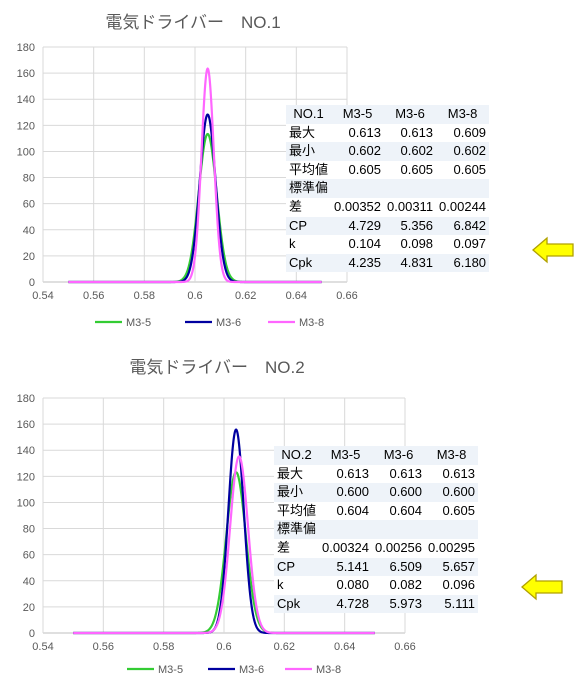 The width and height of the screenshot is (578, 686). What do you see at coordinates (399, 585) in the screenshot?
I see `table-cell: 0.082` at bounding box center [399, 585].